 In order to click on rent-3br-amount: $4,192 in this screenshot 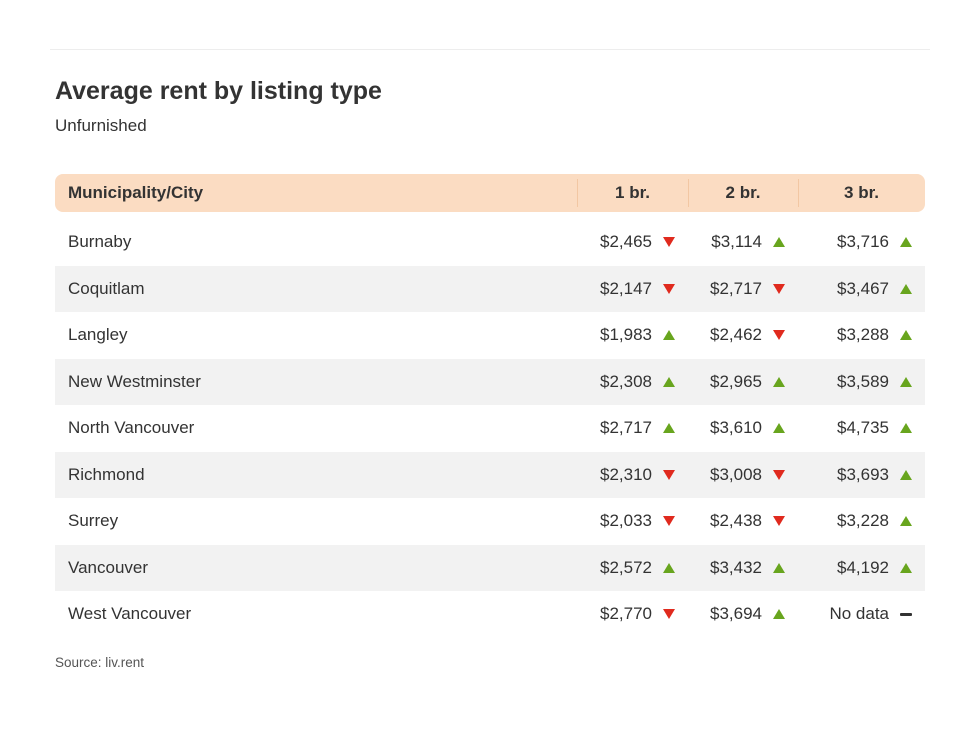, I will do `click(863, 567)`.